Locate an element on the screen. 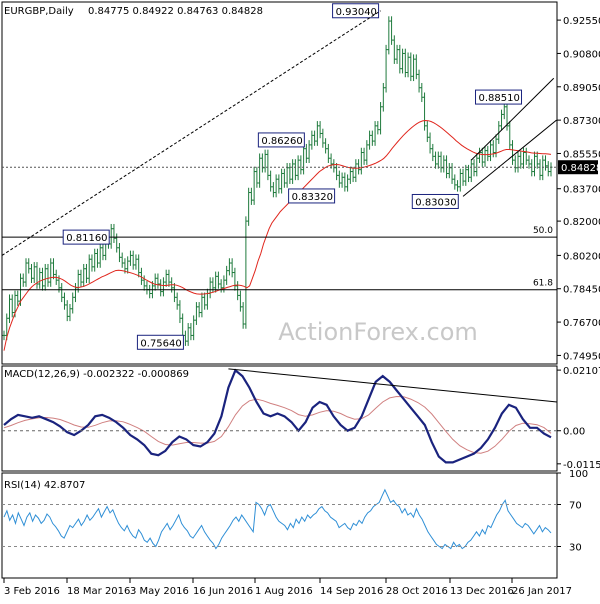  x-axis-tick-label: 16 Jun 2016 is located at coordinates (223, 591).